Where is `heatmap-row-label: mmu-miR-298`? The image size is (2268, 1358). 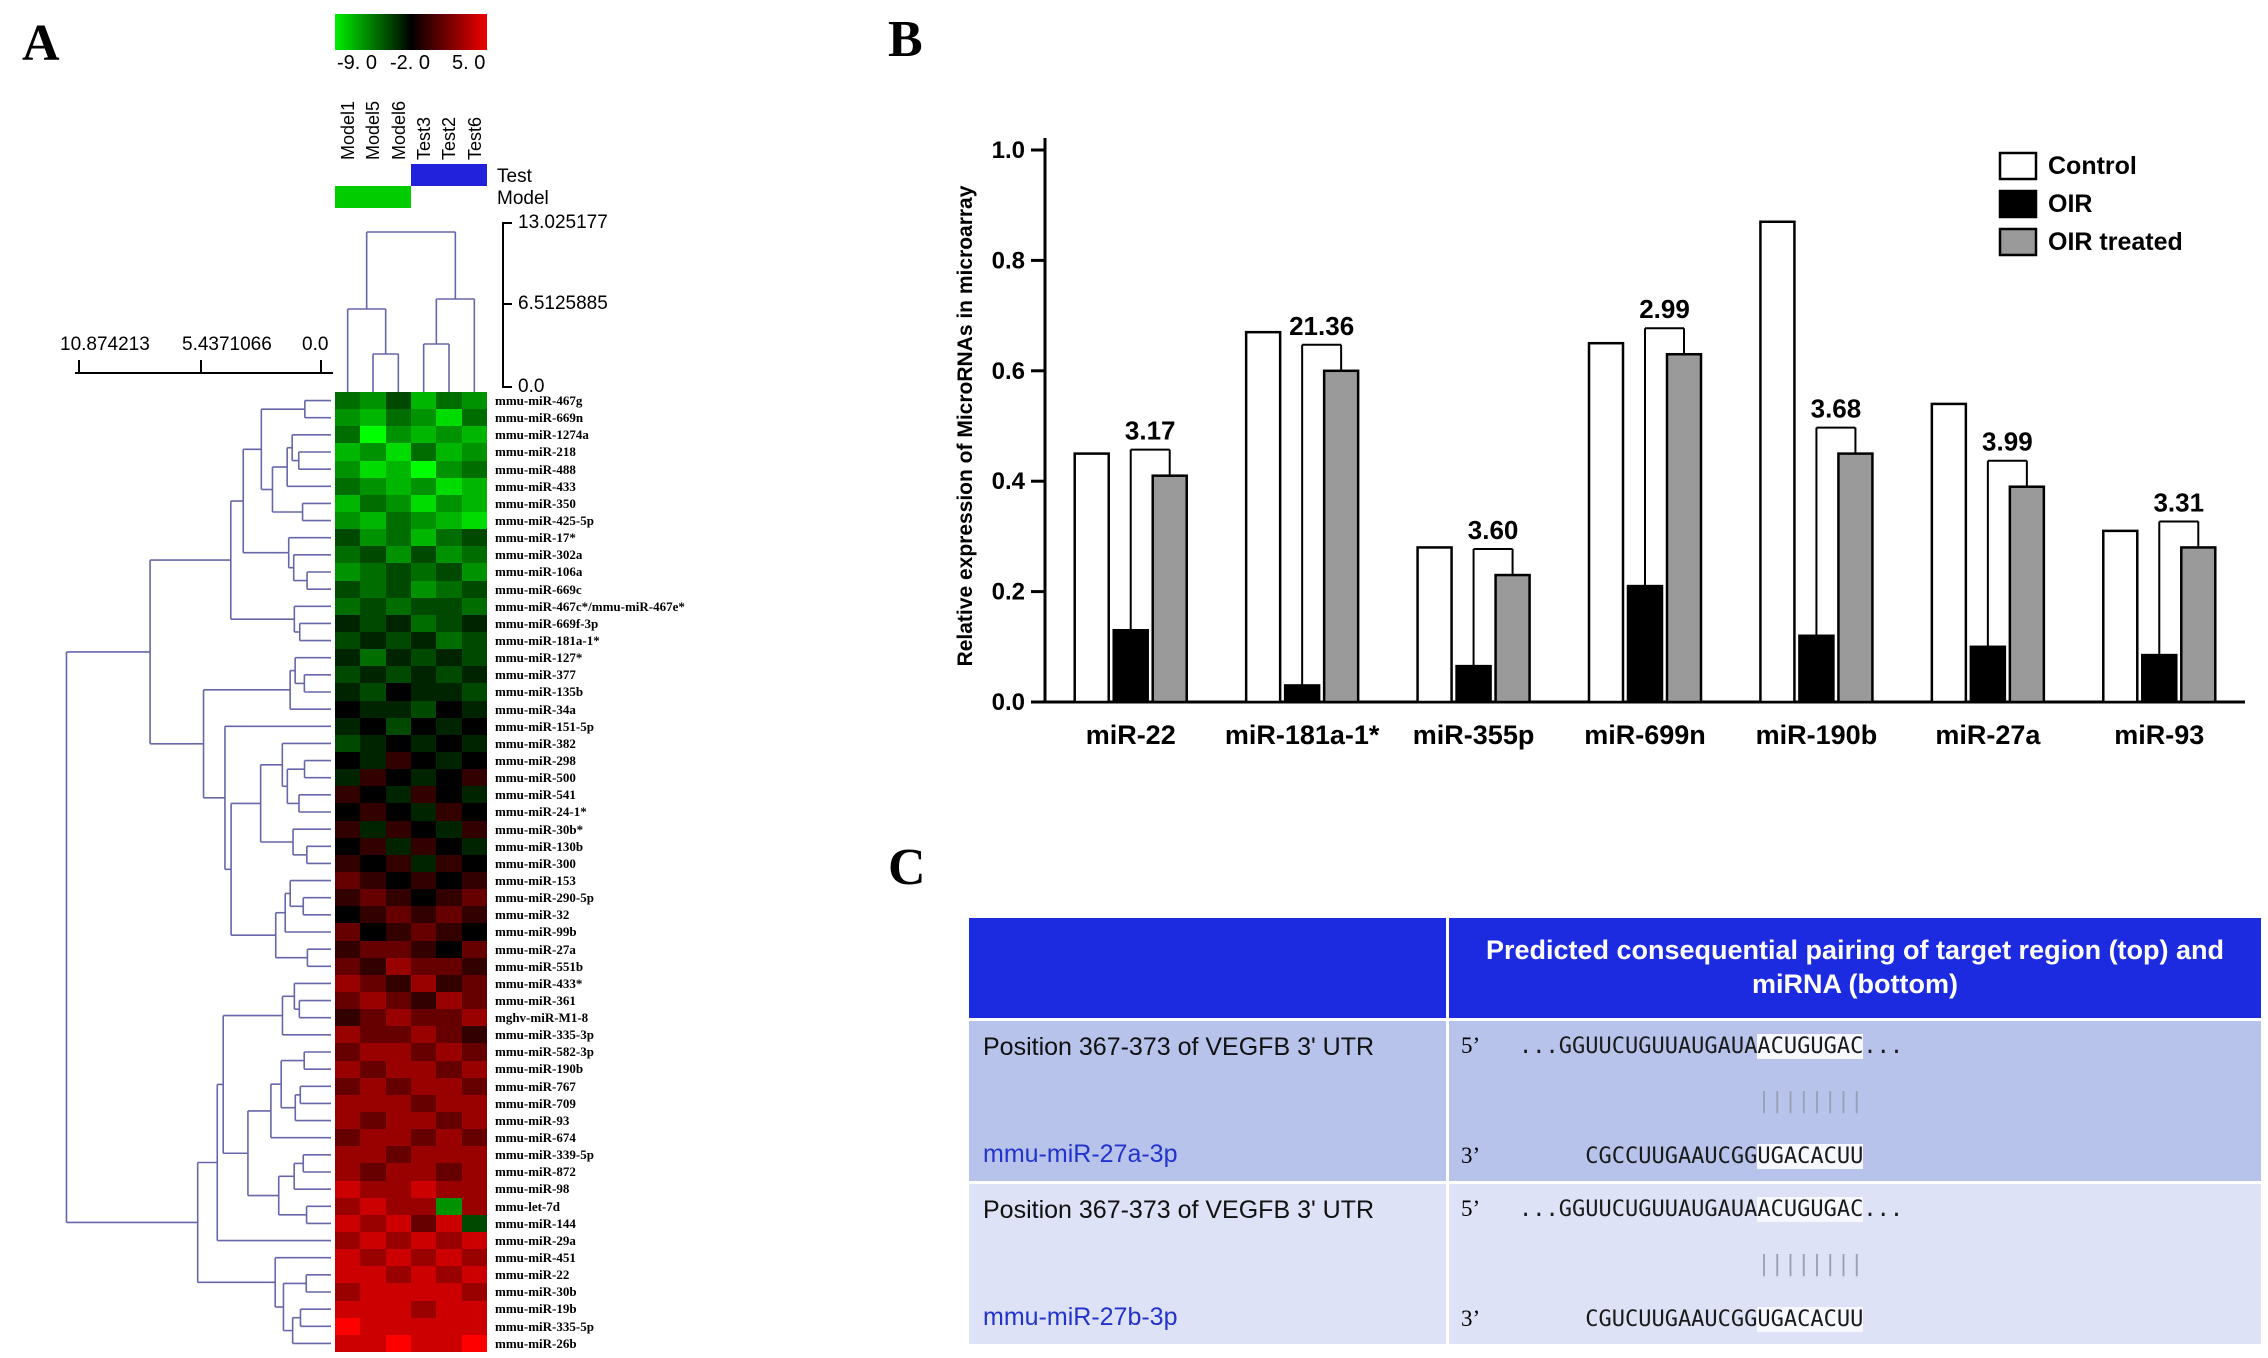 heatmap-row-label: mmu-miR-298 is located at coordinates (535, 760).